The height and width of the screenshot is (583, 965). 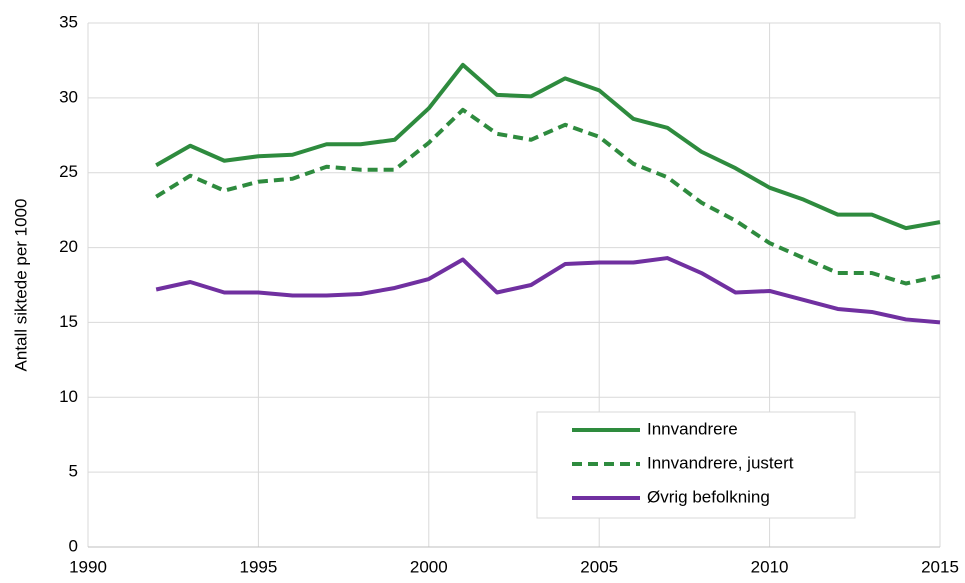 I want to click on y-axis-label: Antall siktede per 1000, so click(x=20, y=285).